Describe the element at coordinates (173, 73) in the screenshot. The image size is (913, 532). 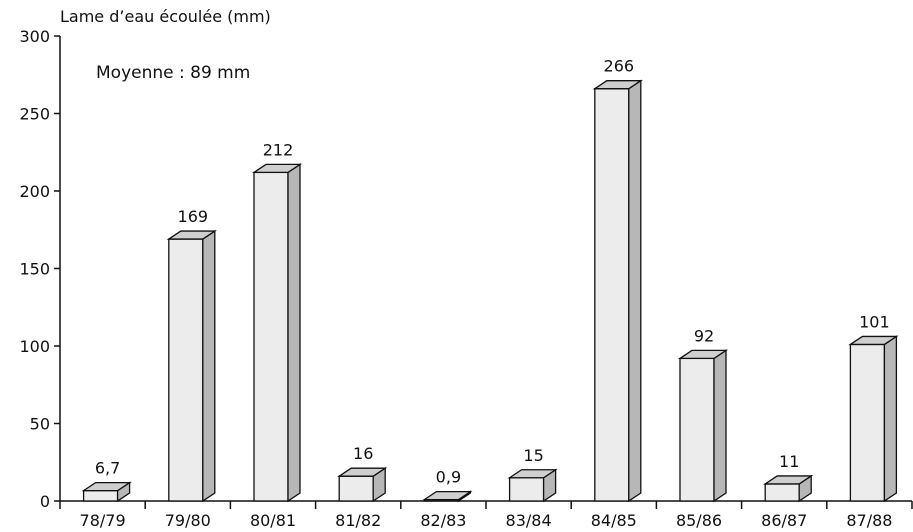
I see `mean-annotation: Moyenne : 89 mm` at that location.